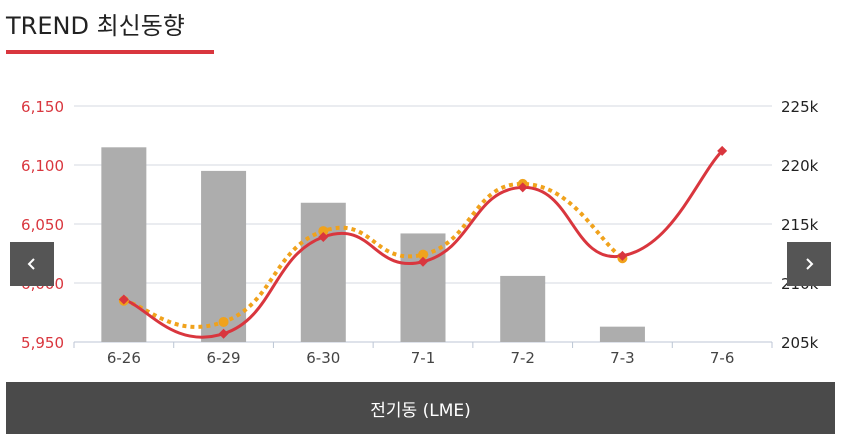 The width and height of the screenshot is (841, 440). I want to click on left-tick-label: 6,050, so click(42, 225).